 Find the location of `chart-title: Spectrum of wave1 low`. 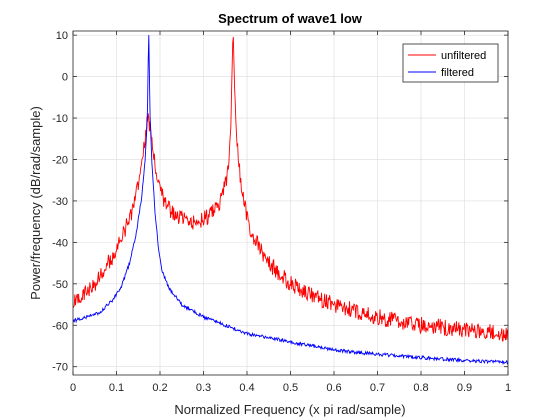

chart-title: Spectrum of wave1 low is located at coordinates (290, 18).